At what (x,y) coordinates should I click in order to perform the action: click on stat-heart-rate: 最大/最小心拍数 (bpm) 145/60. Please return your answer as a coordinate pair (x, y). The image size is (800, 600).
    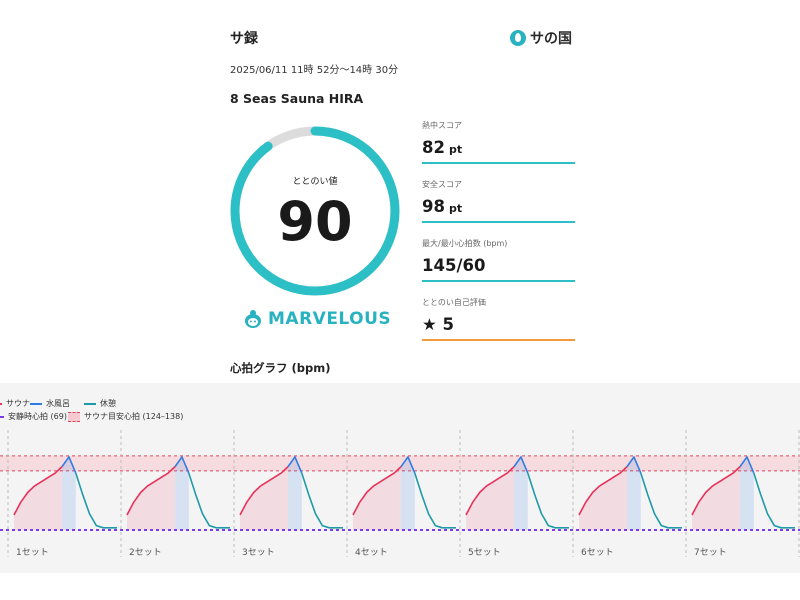
    Looking at the image, I should click on (498, 260).